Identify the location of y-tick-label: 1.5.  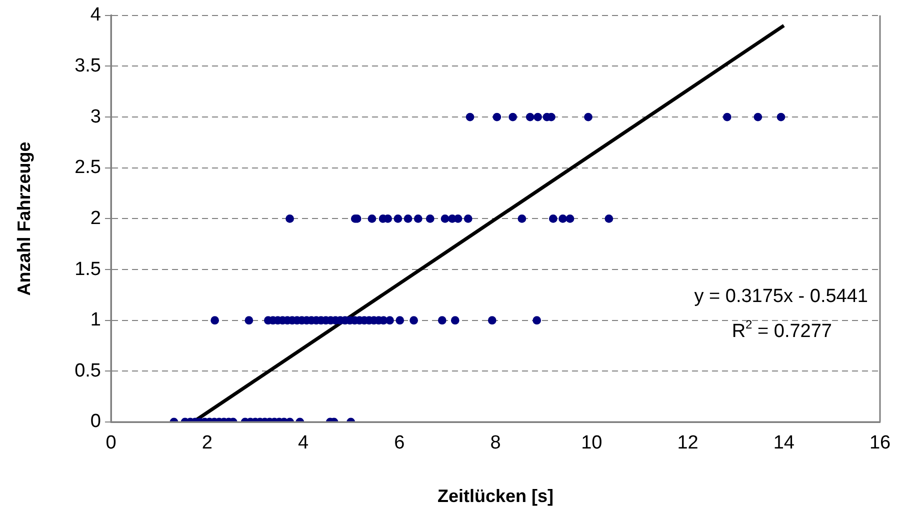
(87, 269).